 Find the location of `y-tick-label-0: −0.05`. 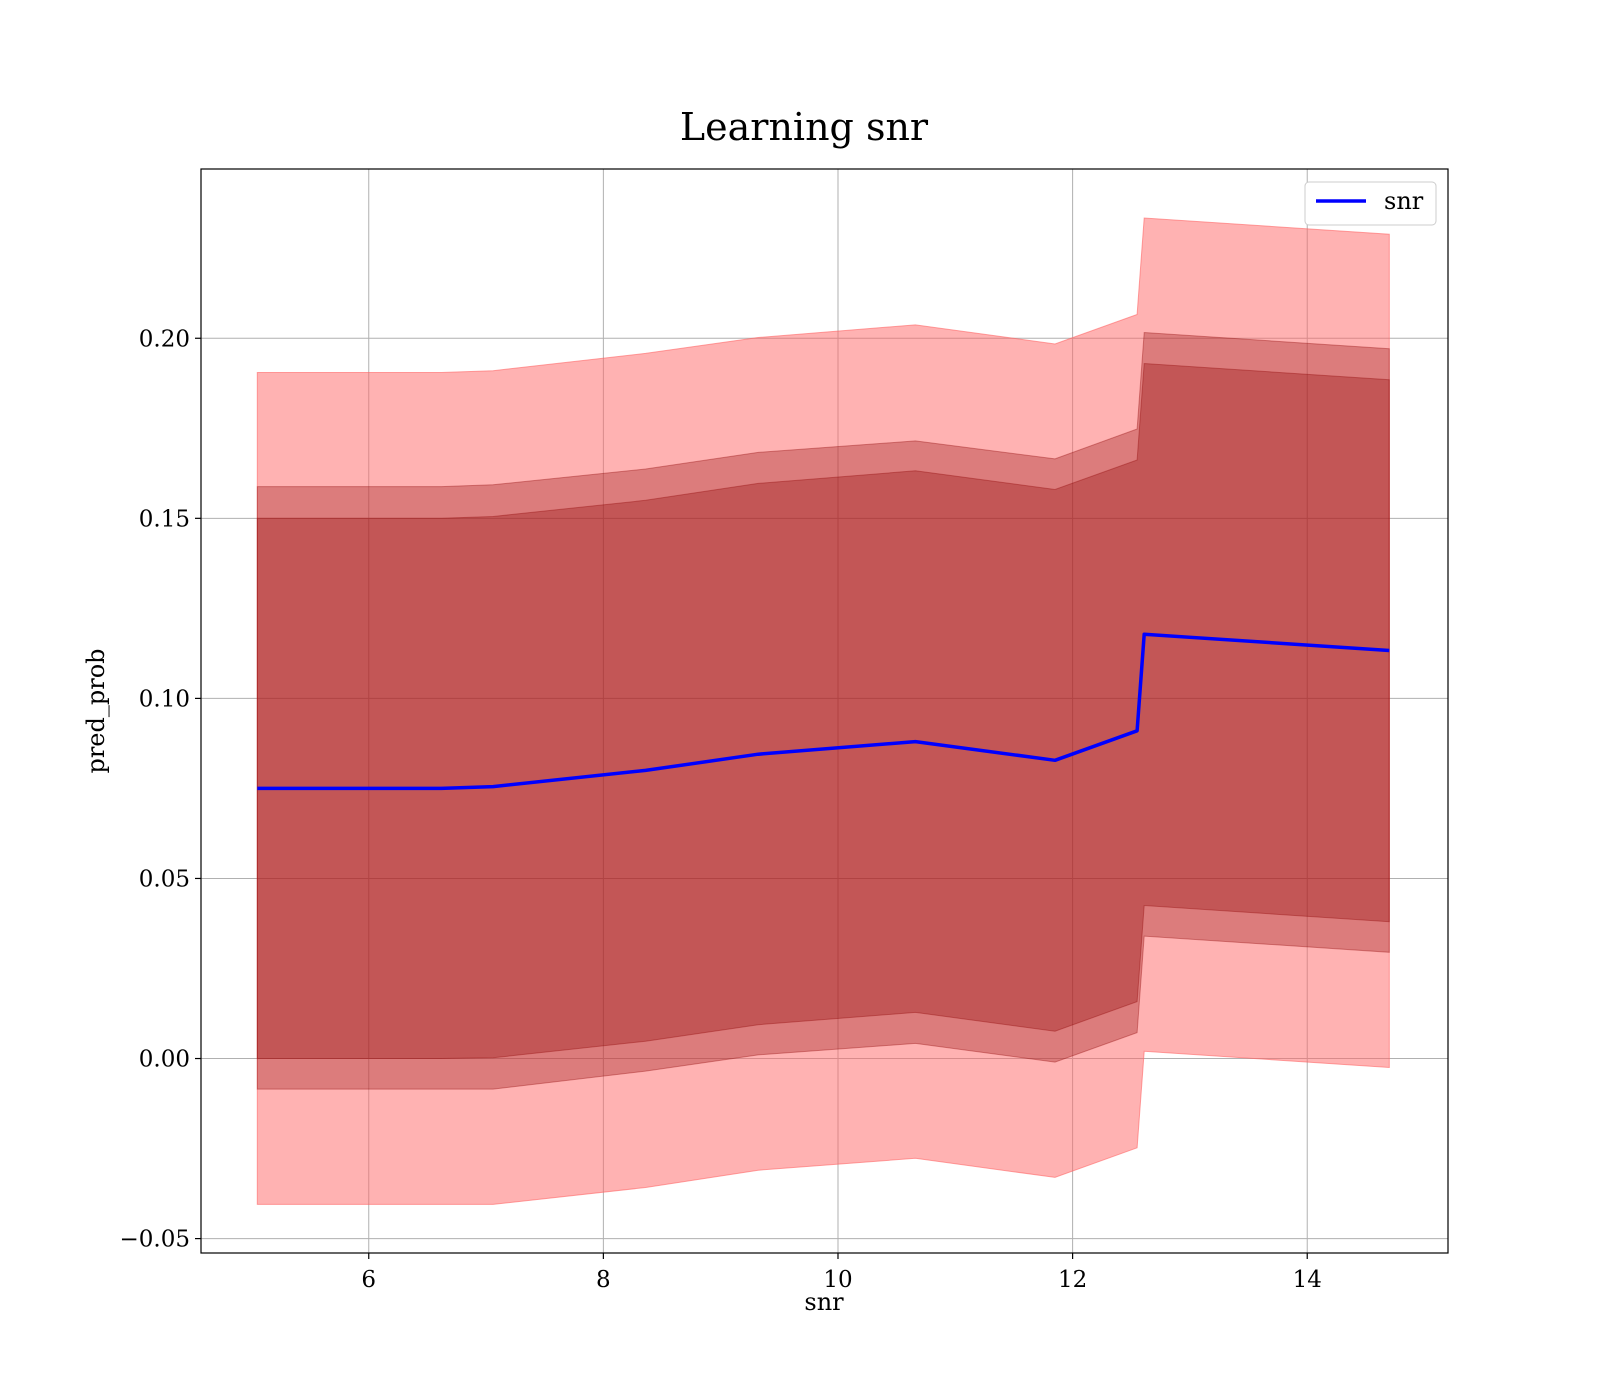

y-tick-label-0: −0.05 is located at coordinates (155, 1240).